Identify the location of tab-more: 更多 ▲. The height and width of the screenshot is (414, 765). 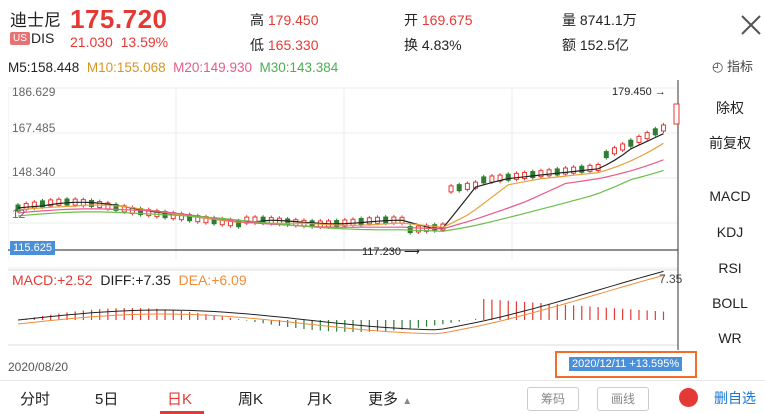
(390, 398).